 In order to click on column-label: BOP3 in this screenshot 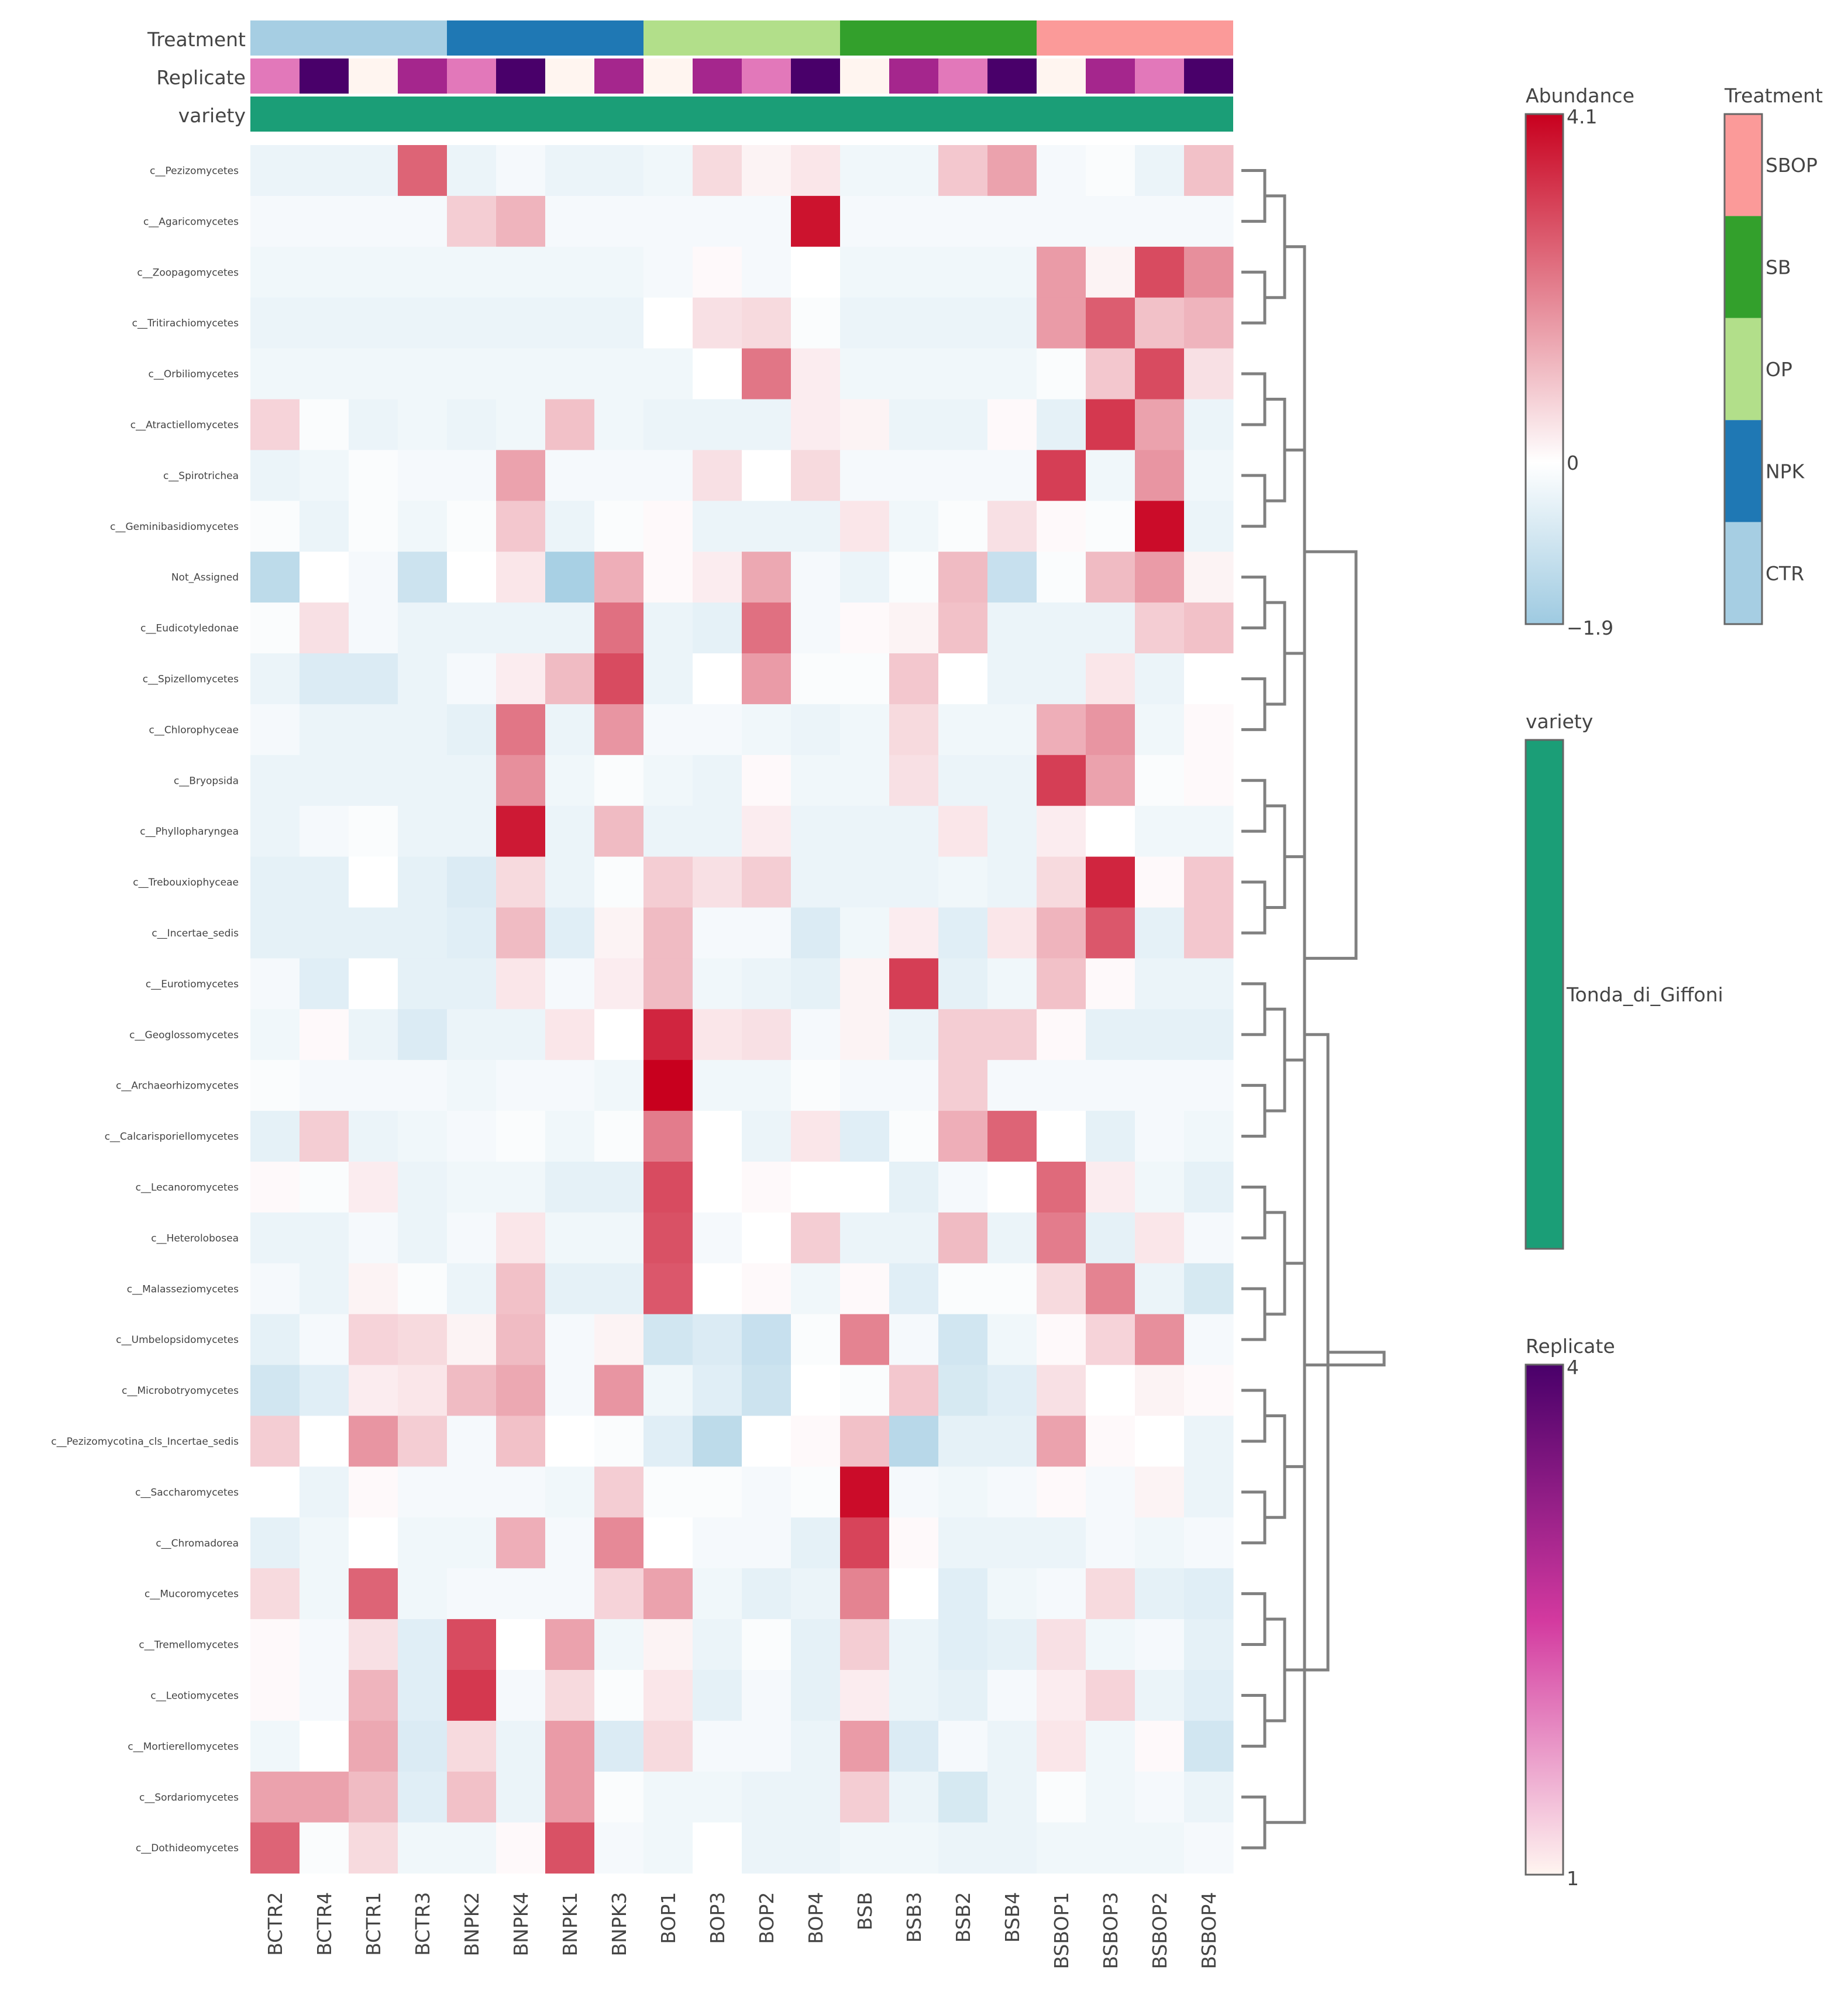, I will do `click(718, 1918)`.